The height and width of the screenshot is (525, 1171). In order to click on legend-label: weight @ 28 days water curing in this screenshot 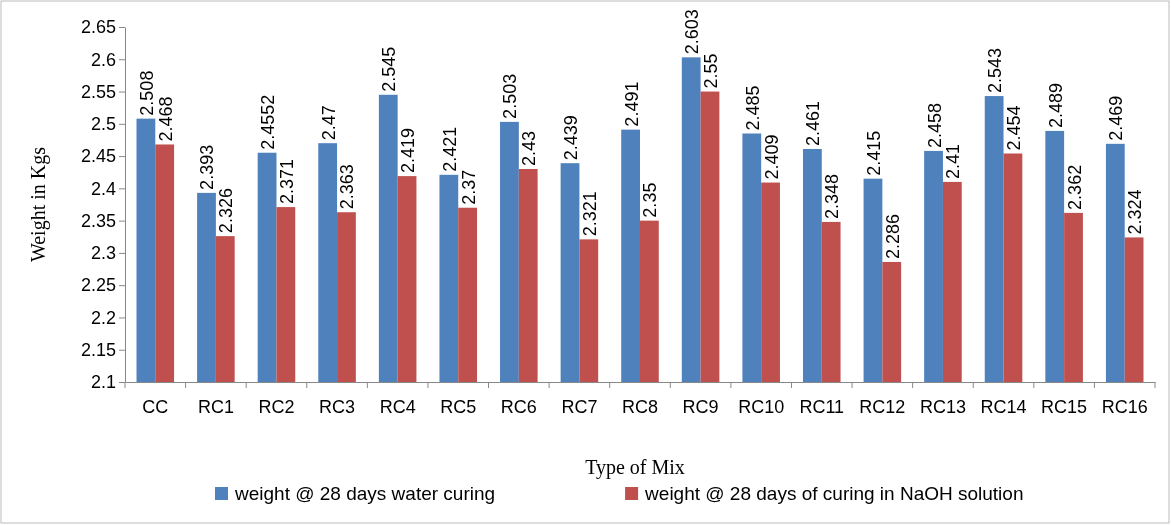, I will do `click(365, 493)`.